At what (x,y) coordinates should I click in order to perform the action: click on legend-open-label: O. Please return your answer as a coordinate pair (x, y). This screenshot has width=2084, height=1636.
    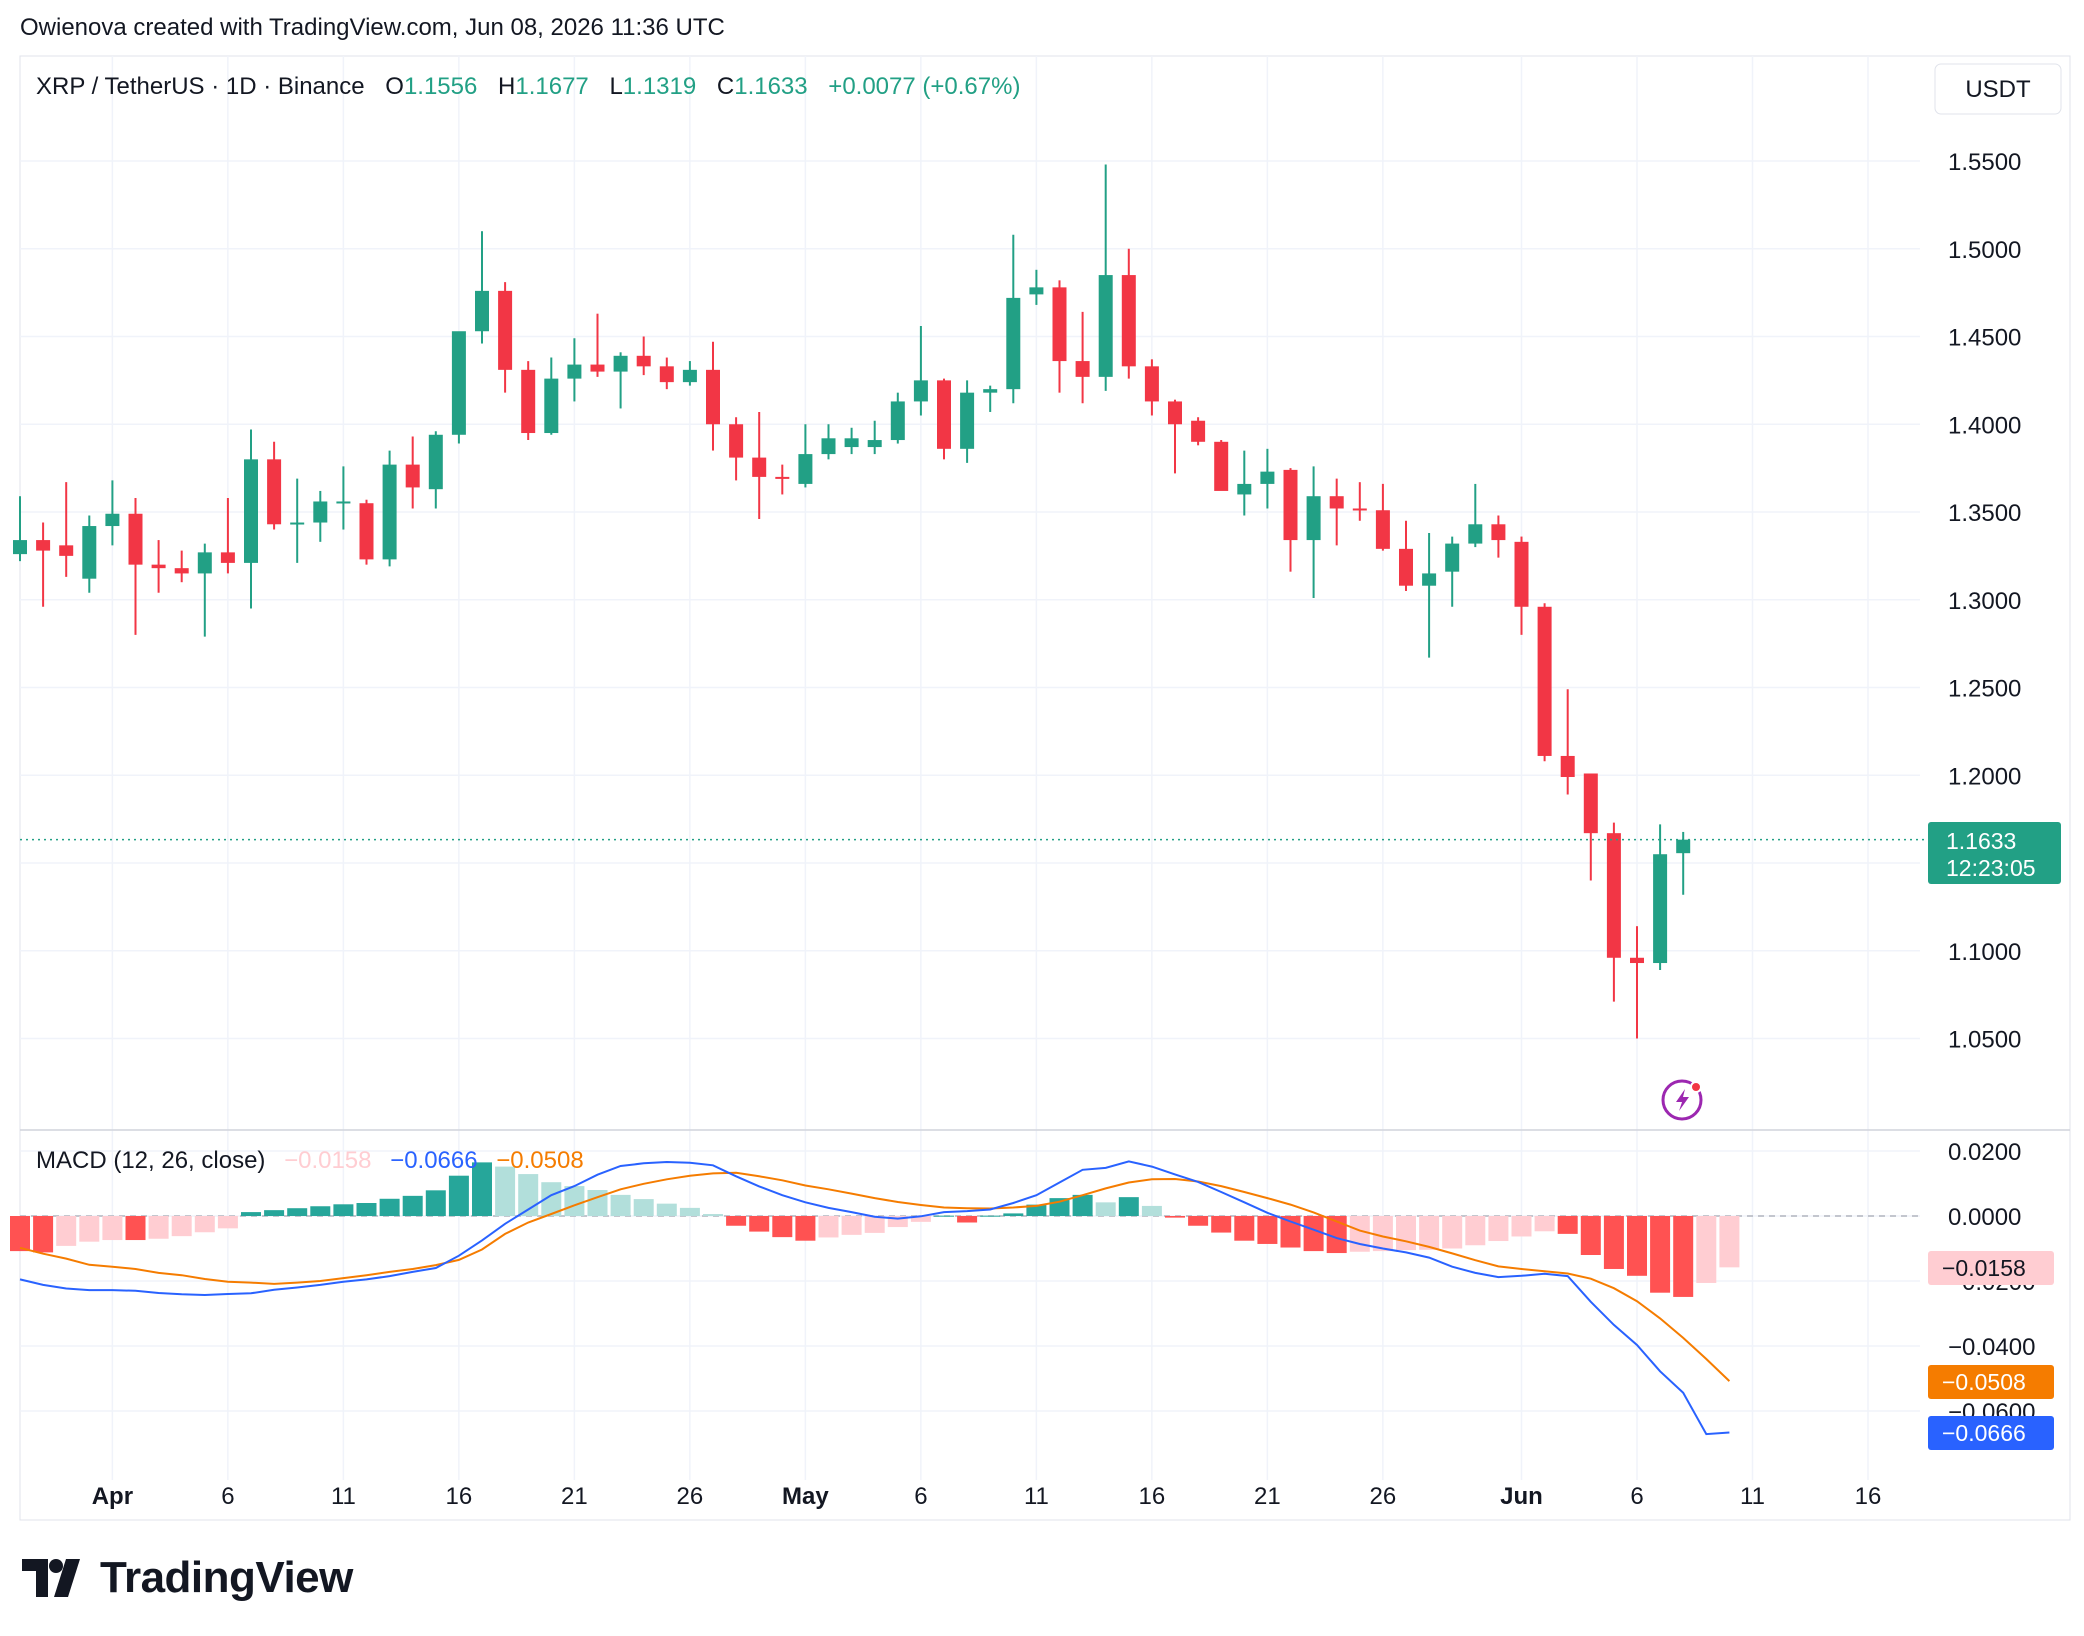
    Looking at the image, I should click on (394, 86).